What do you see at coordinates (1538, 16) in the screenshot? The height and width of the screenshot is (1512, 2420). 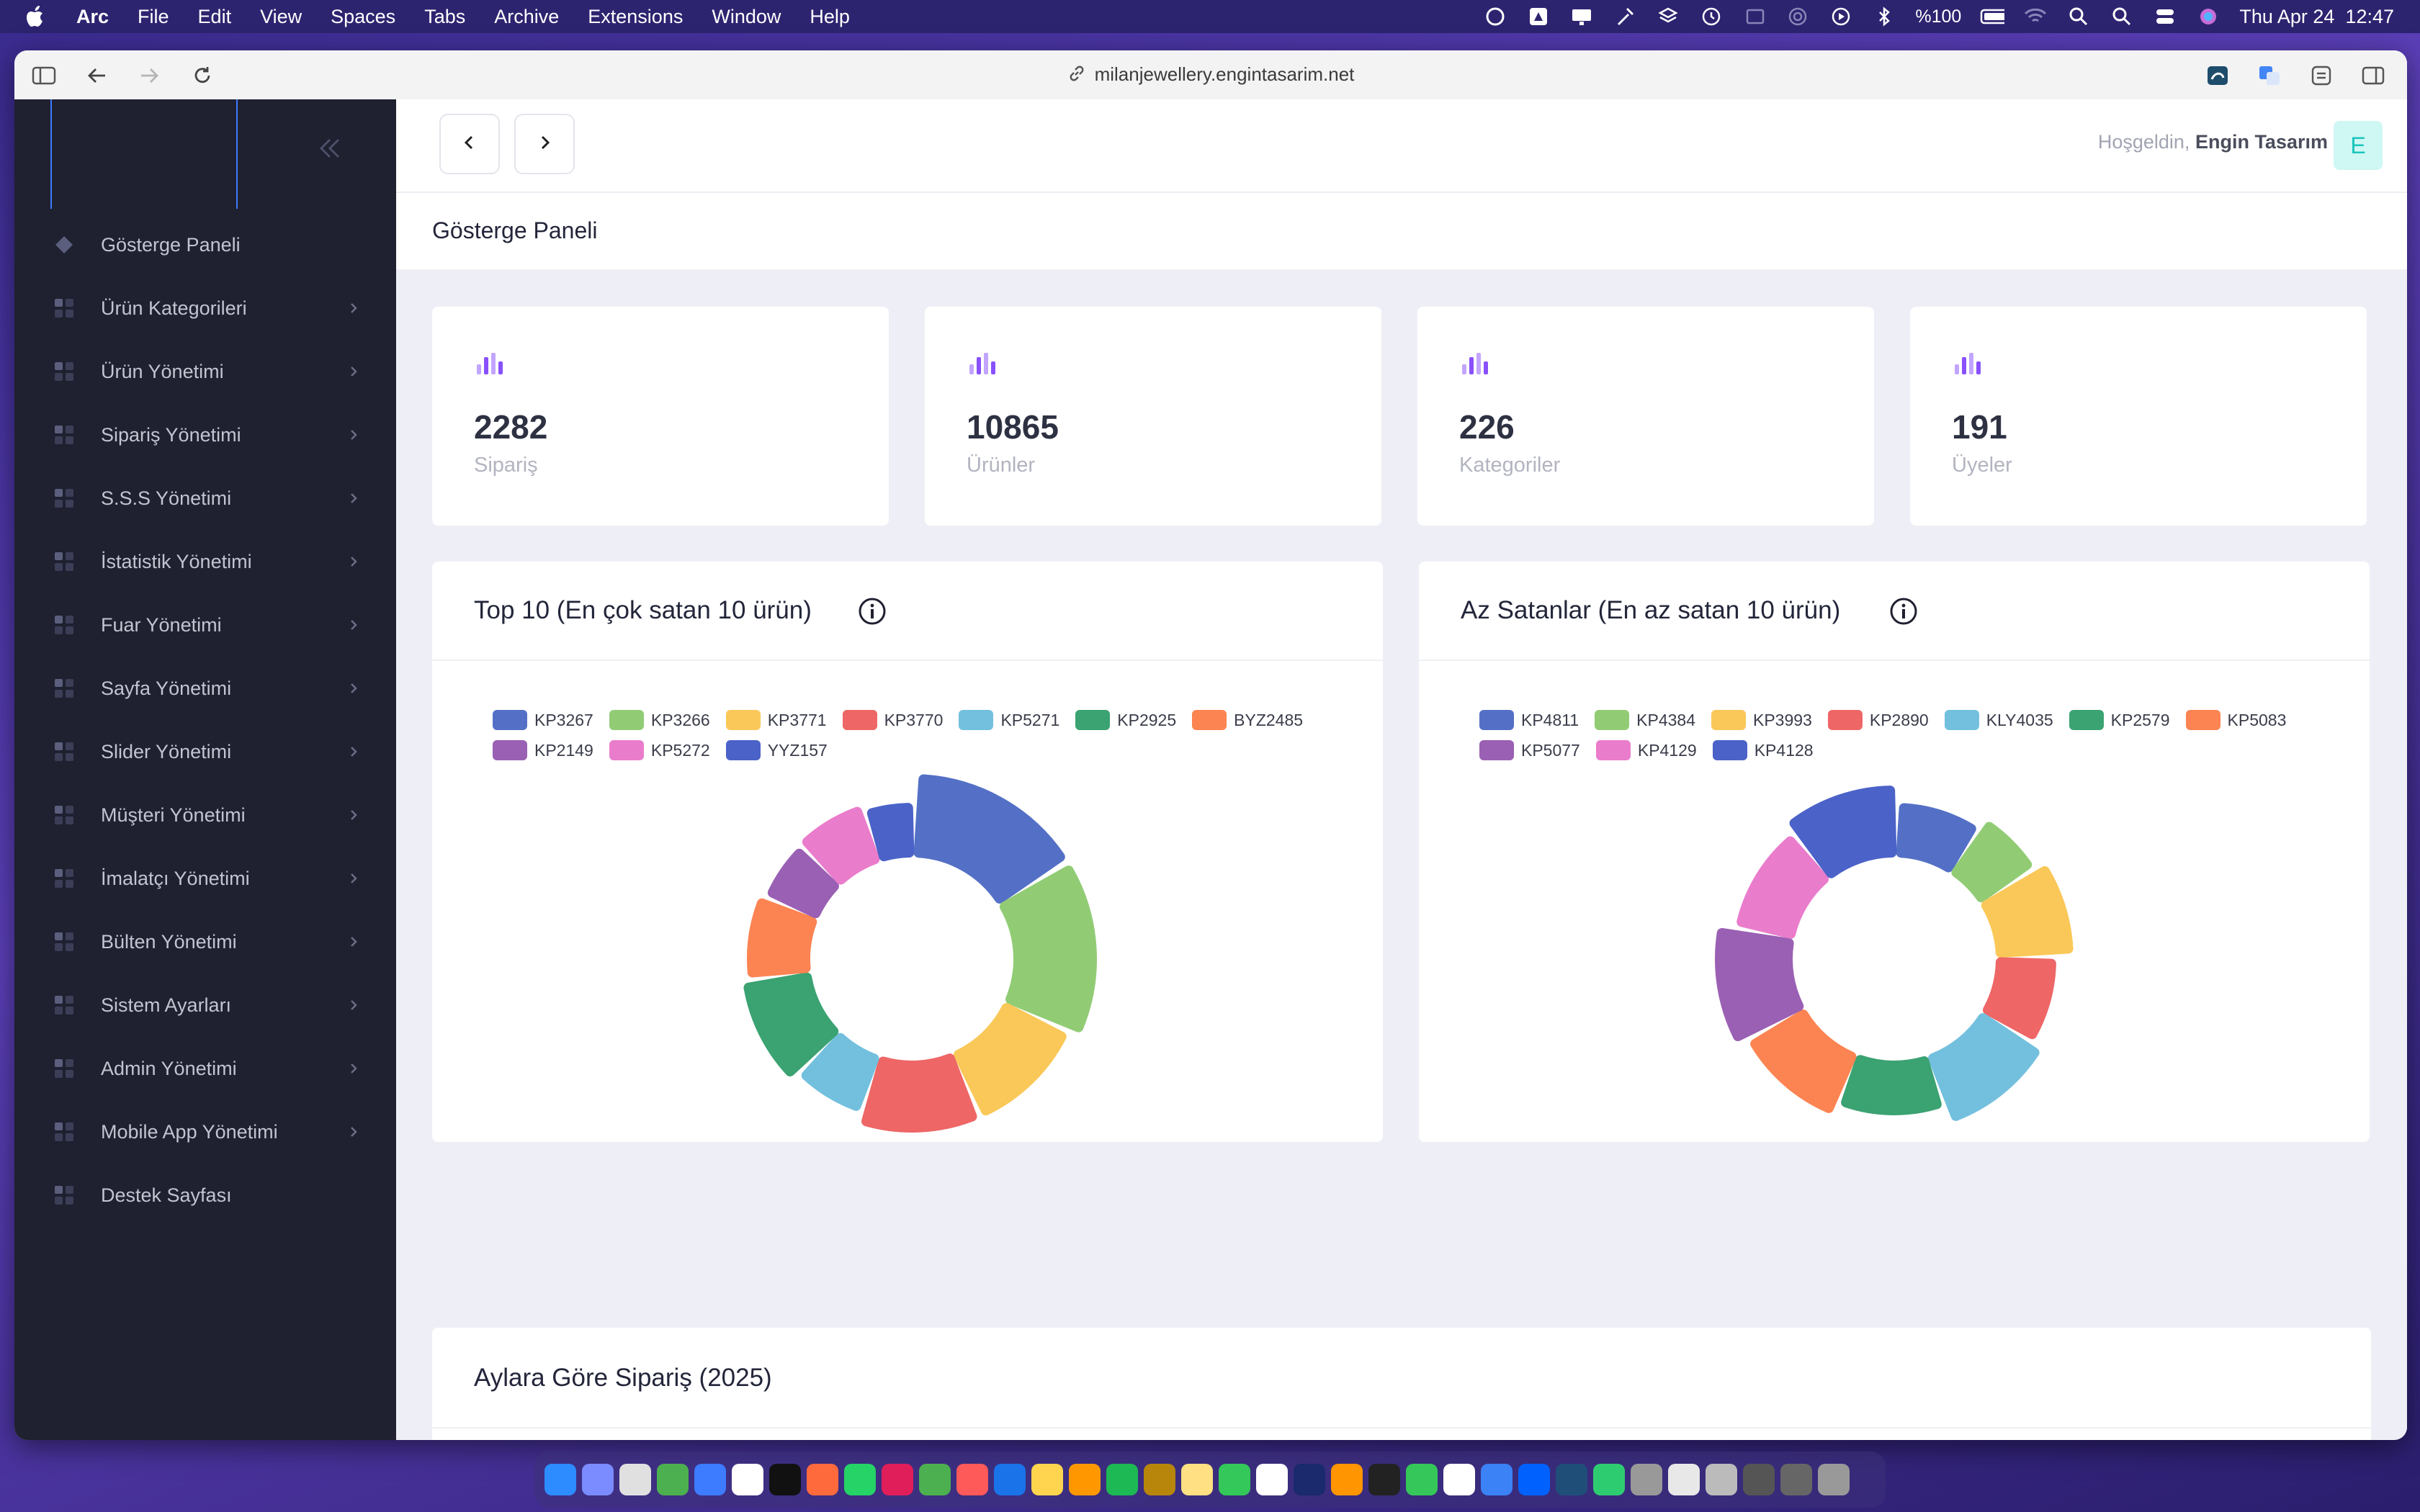 I see `drive-icon` at bounding box center [1538, 16].